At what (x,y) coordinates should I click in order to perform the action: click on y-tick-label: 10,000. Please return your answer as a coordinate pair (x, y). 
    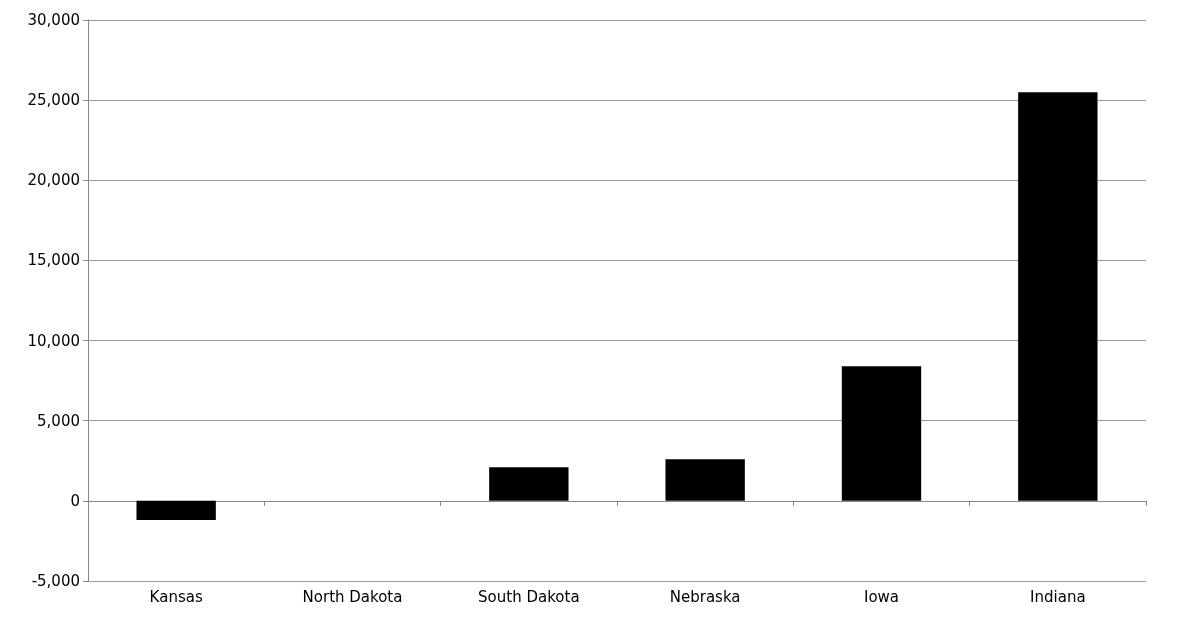
    Looking at the image, I should click on (53, 340).